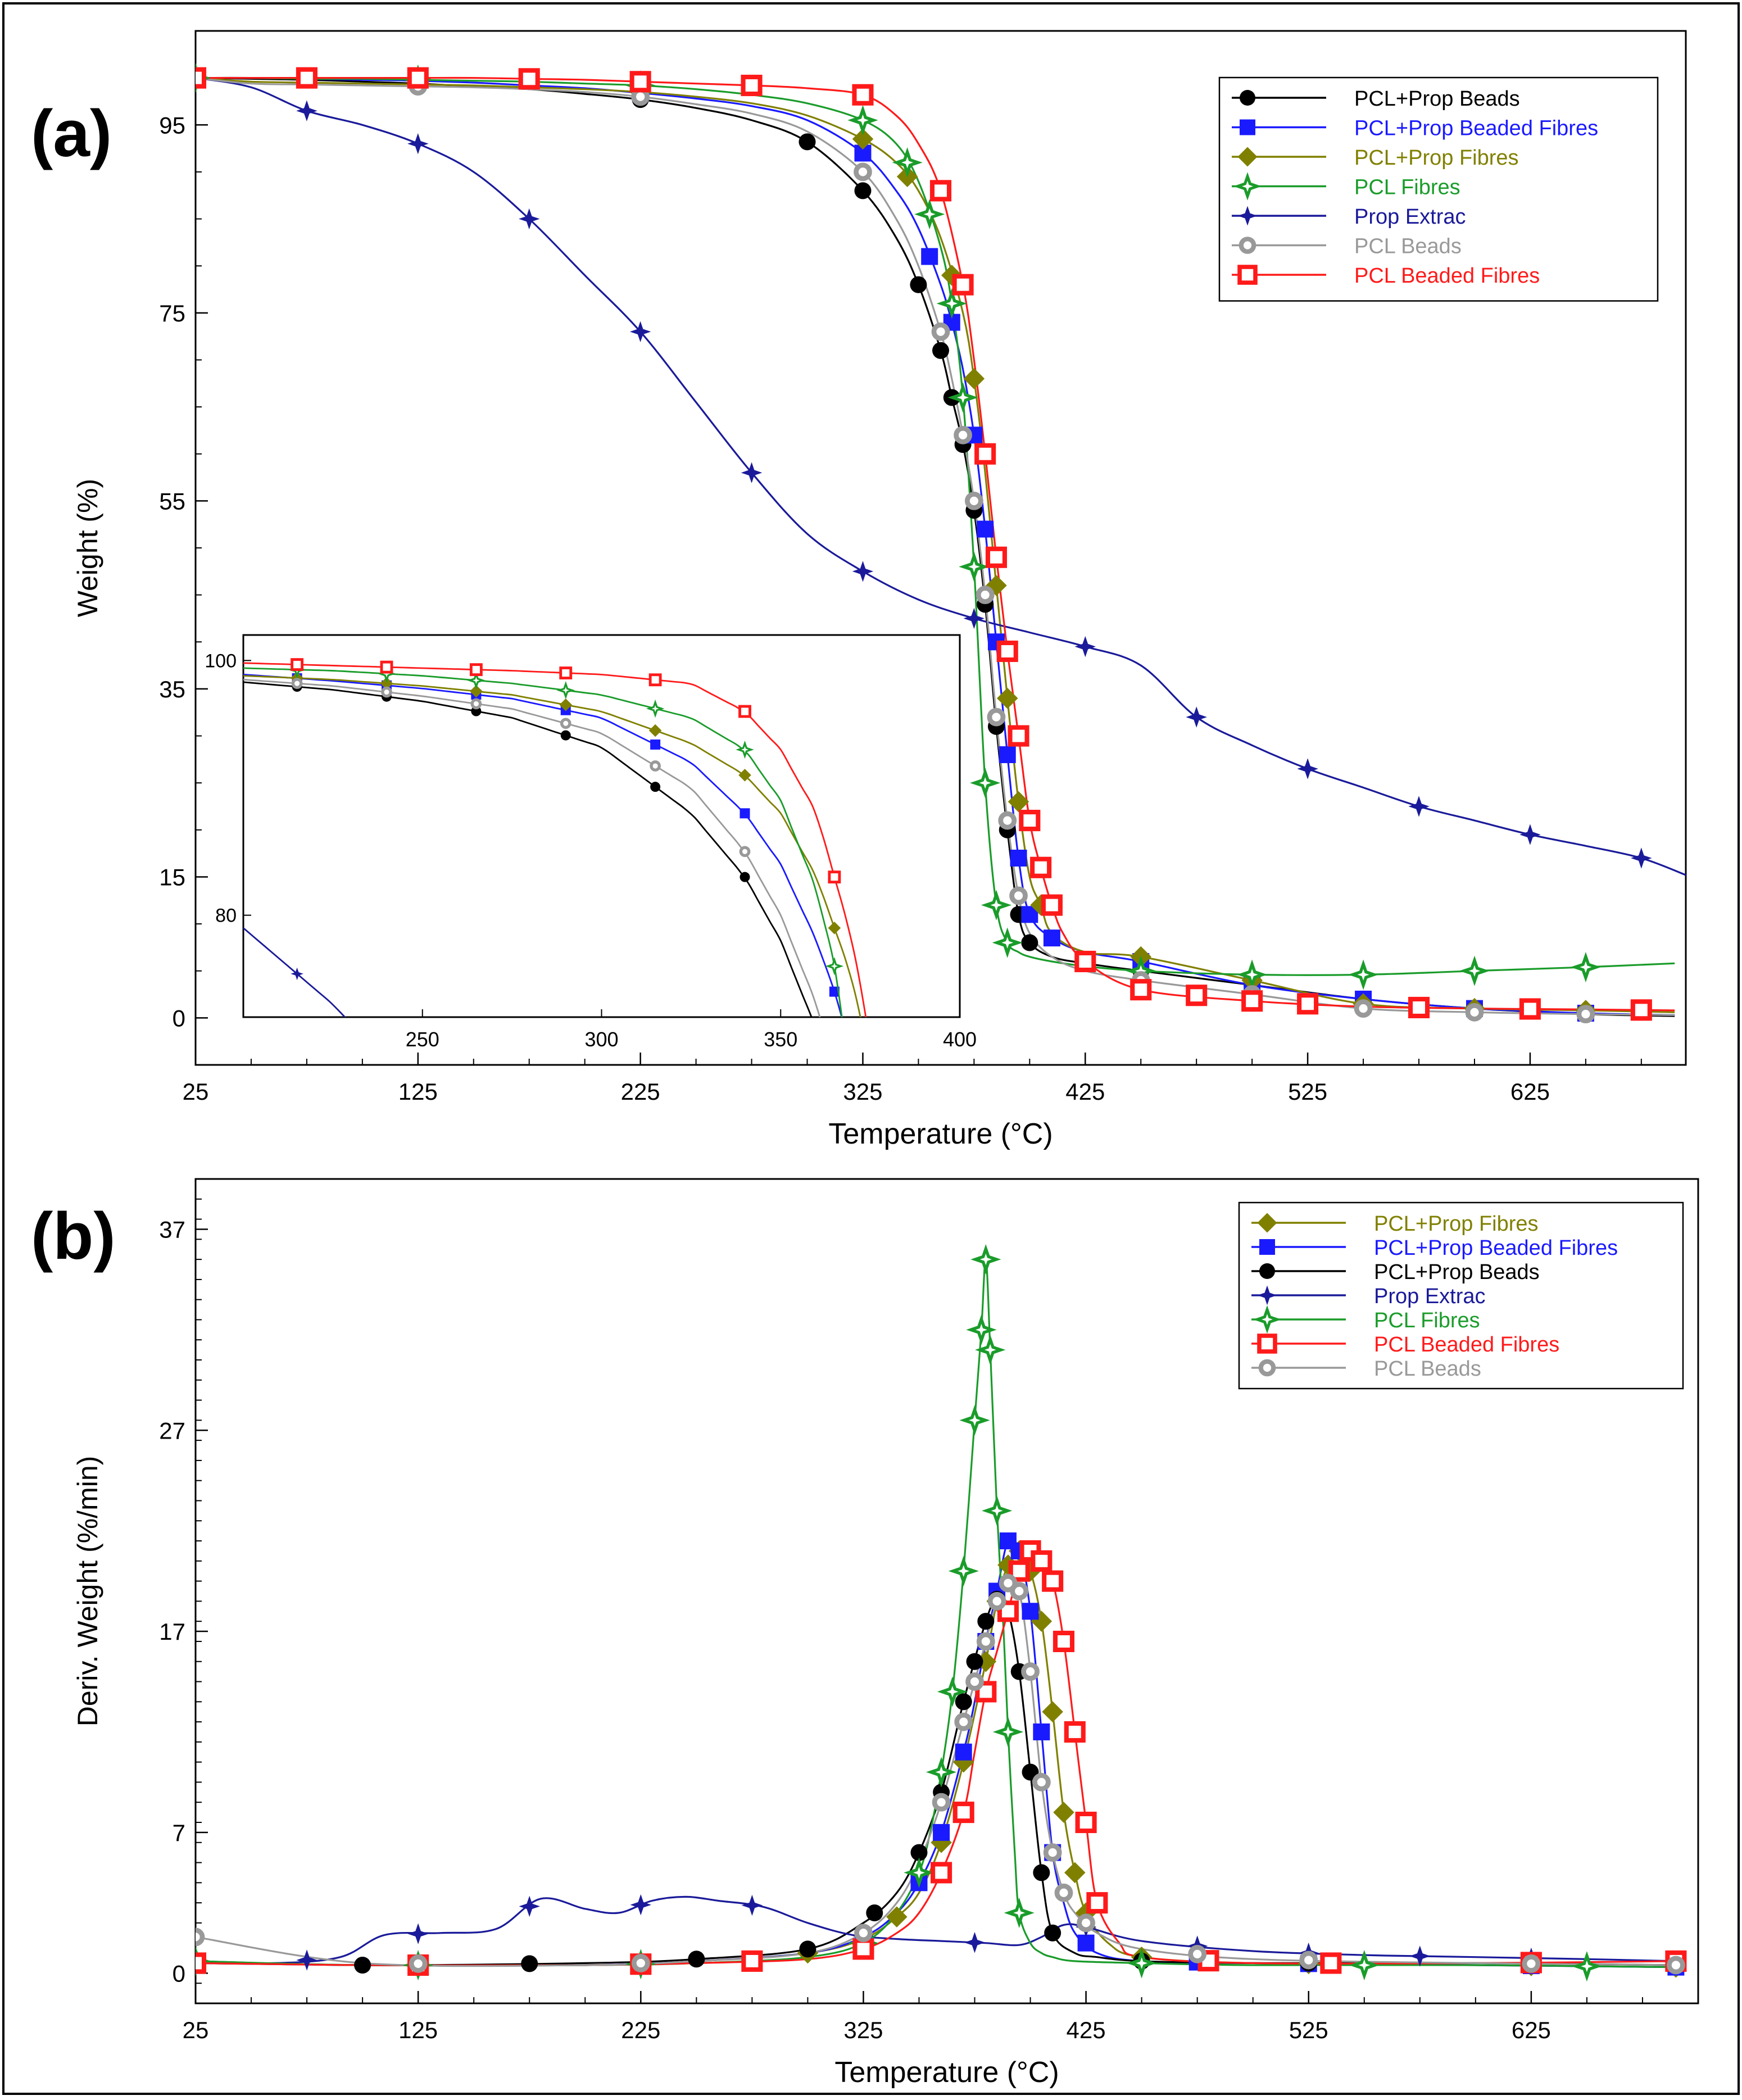  What do you see at coordinates (418, 1091) in the screenshot?
I see `x-tick-label: 125` at bounding box center [418, 1091].